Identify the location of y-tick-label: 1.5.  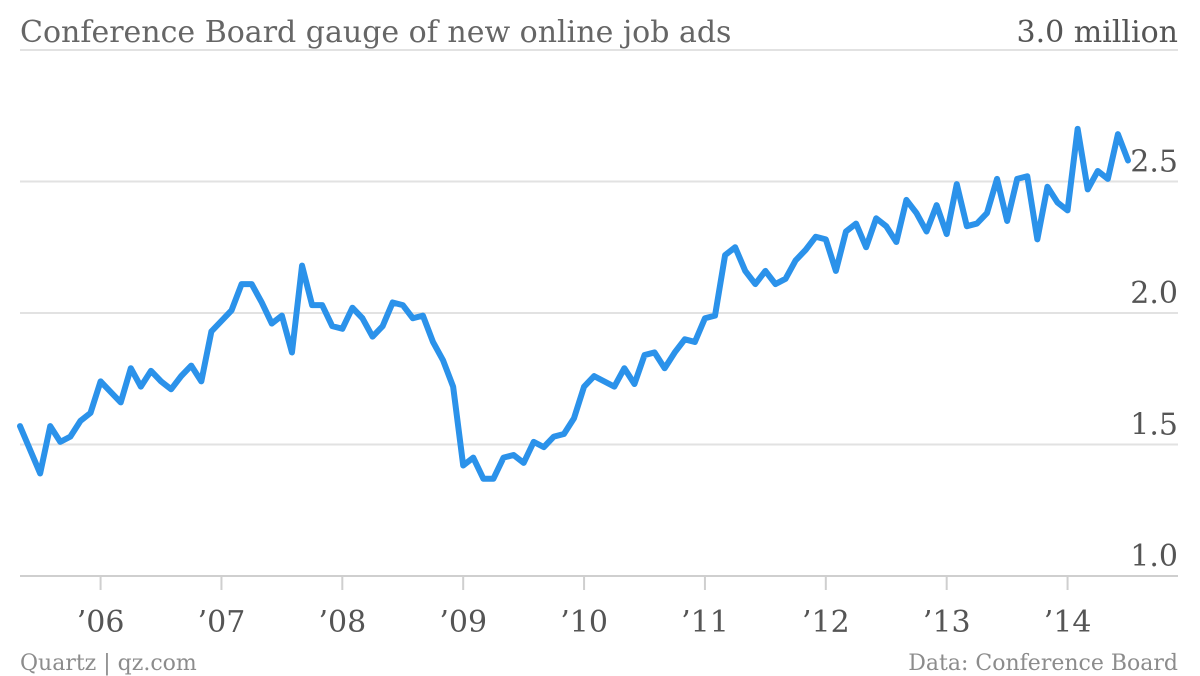
(1154, 425).